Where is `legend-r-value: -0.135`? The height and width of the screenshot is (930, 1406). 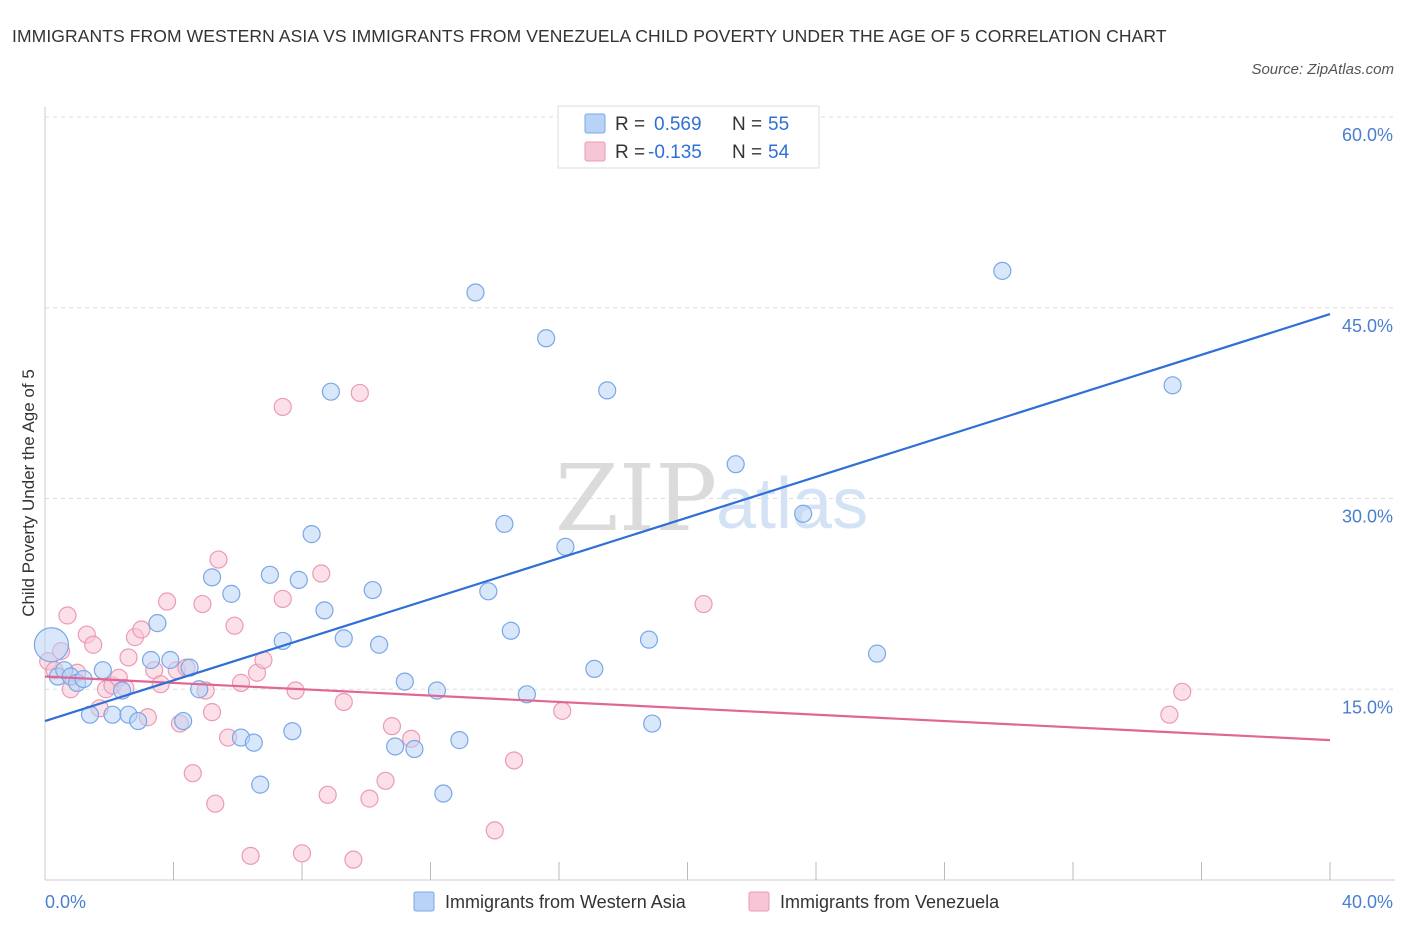 legend-r-value: -0.135 is located at coordinates (675, 152).